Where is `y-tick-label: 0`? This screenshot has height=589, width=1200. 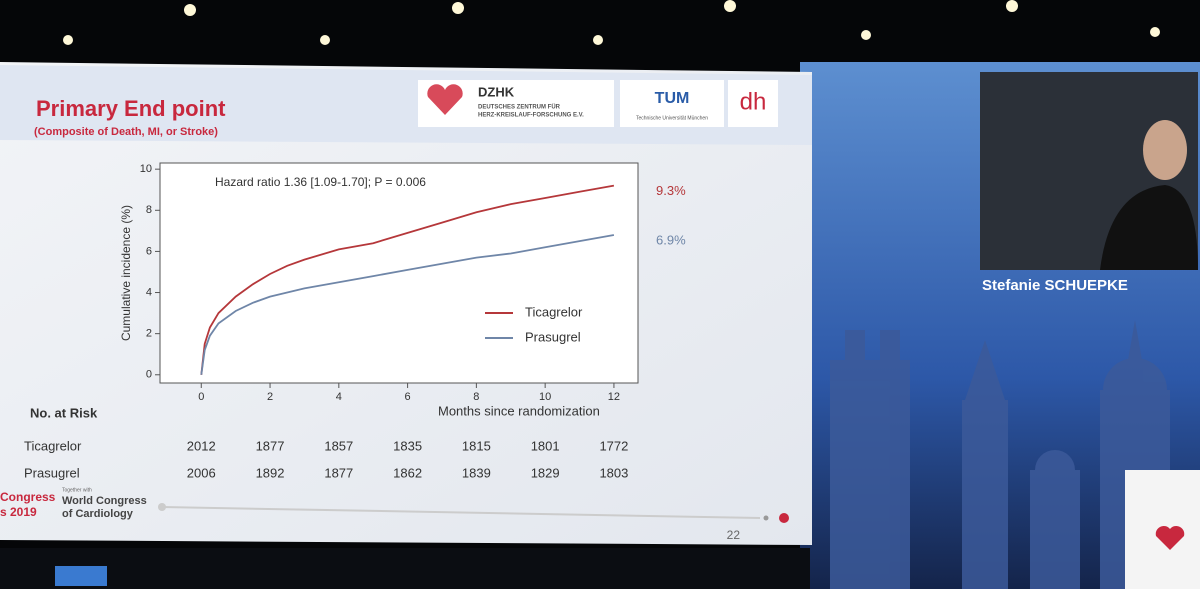 y-tick-label: 0 is located at coordinates (149, 375).